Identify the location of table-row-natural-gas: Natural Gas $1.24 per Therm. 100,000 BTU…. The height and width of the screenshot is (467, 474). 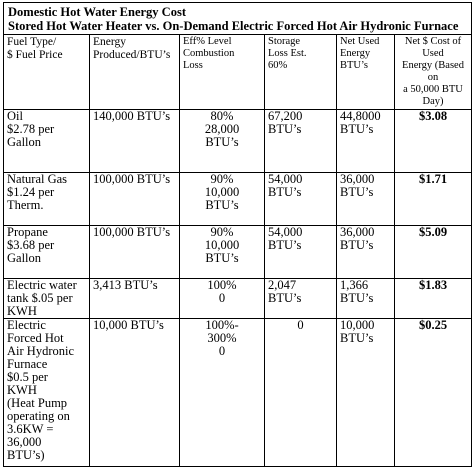
(238, 199).